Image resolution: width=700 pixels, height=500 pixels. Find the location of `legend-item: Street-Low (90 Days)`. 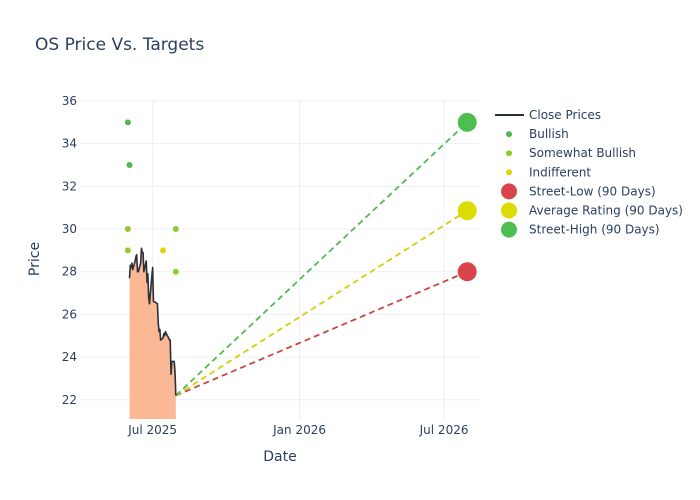

legend-item: Street-Low (90 Days) is located at coordinates (578, 191).